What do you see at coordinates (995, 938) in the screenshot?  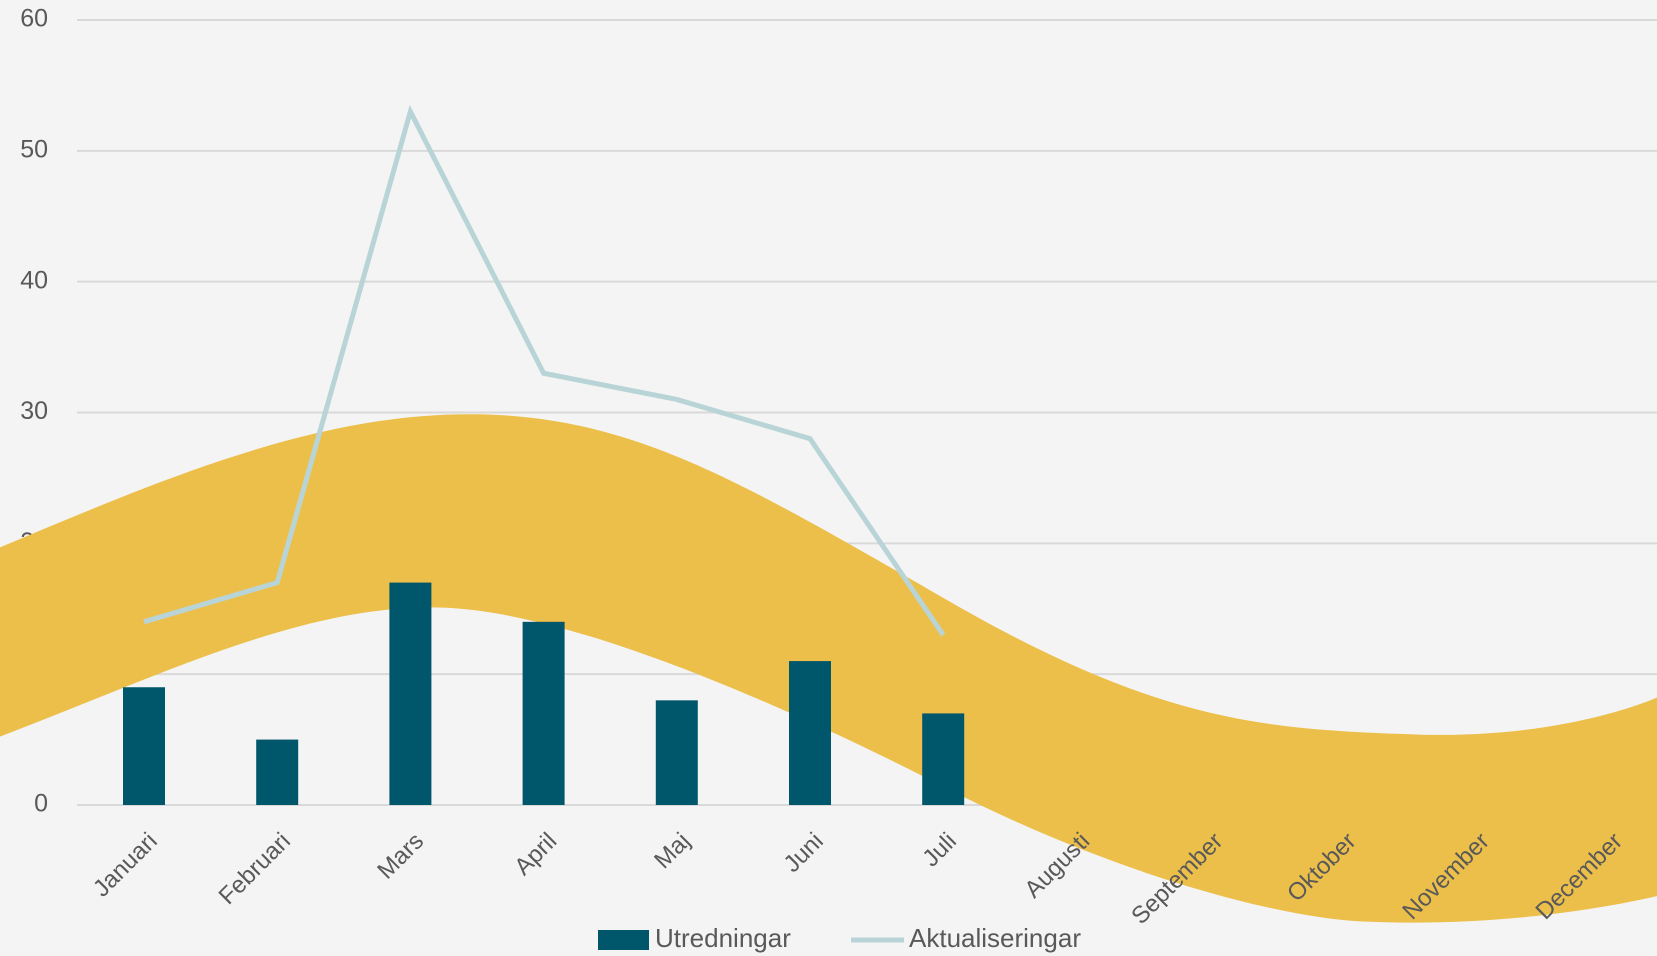 I see `legend-label: Aktualiseringar` at bounding box center [995, 938].